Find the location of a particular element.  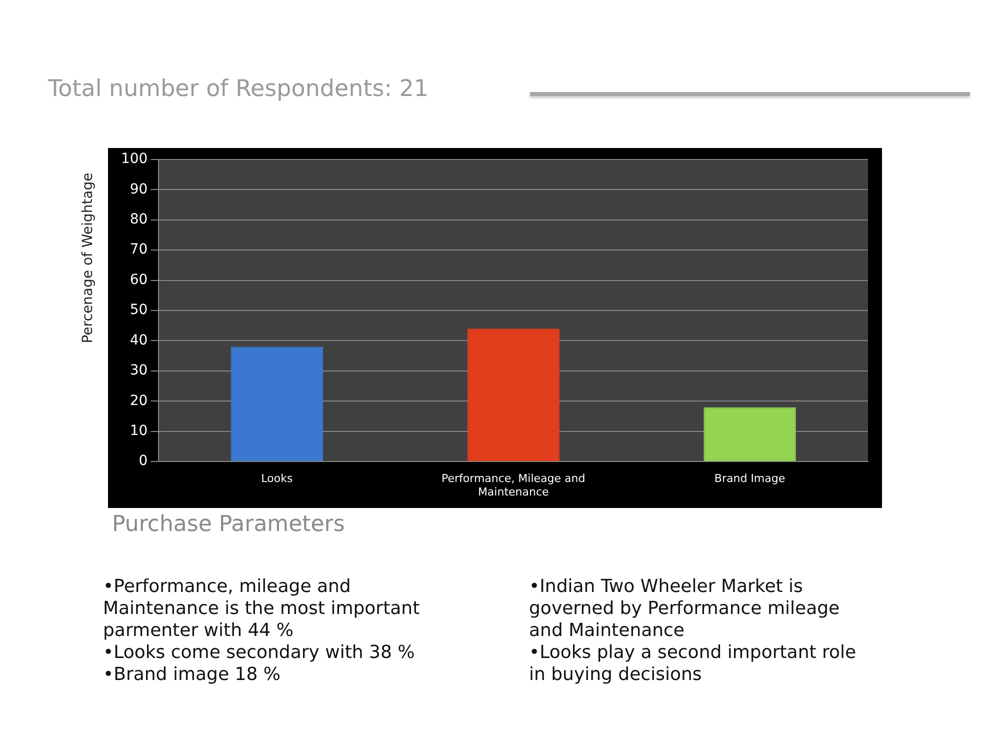

x-tick-label: Looks is located at coordinates (277, 479).